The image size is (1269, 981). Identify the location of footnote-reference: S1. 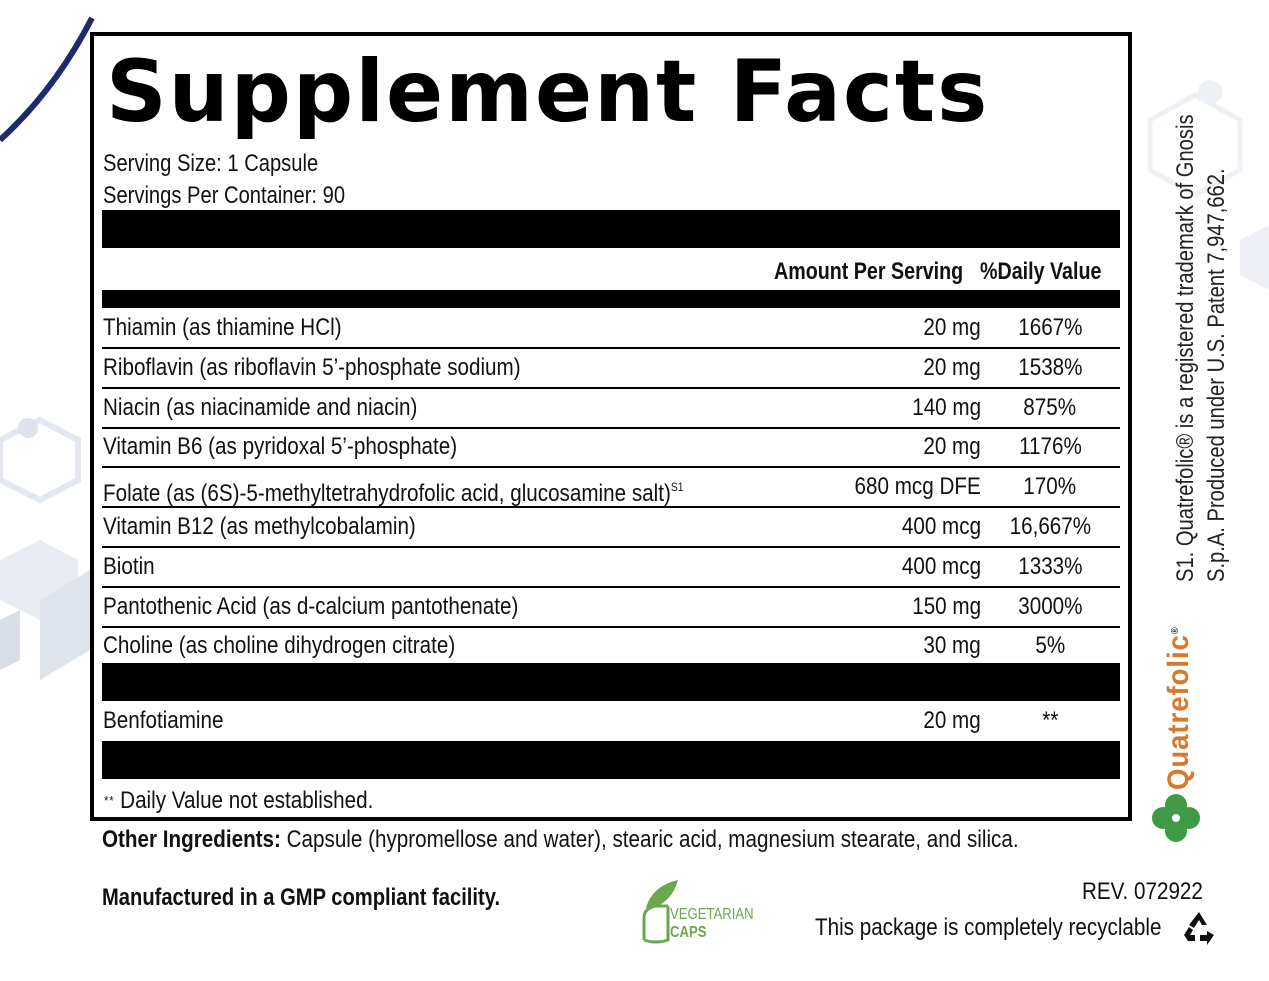
(677, 487).